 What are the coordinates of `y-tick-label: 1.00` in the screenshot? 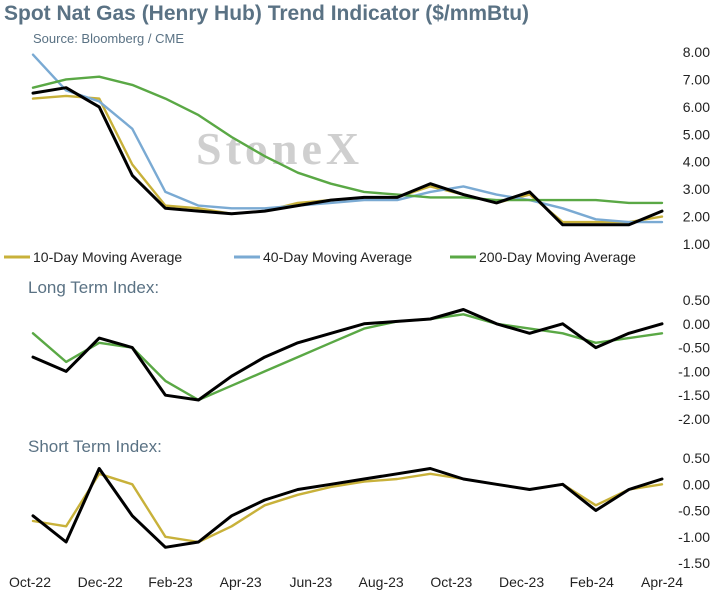 It's located at (696, 244).